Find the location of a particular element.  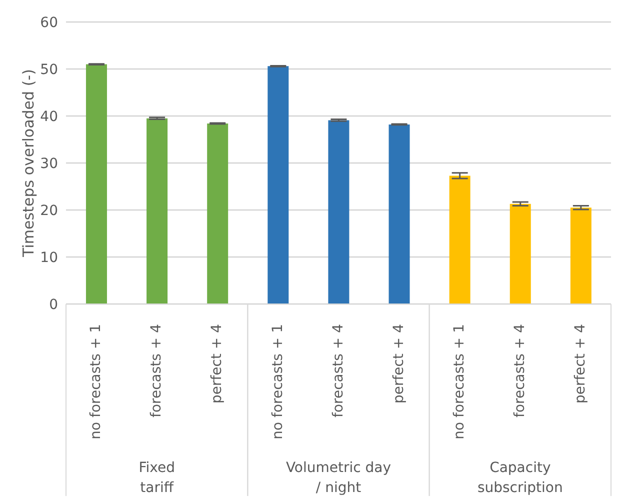

y-tick-label: 30 is located at coordinates (49, 164).